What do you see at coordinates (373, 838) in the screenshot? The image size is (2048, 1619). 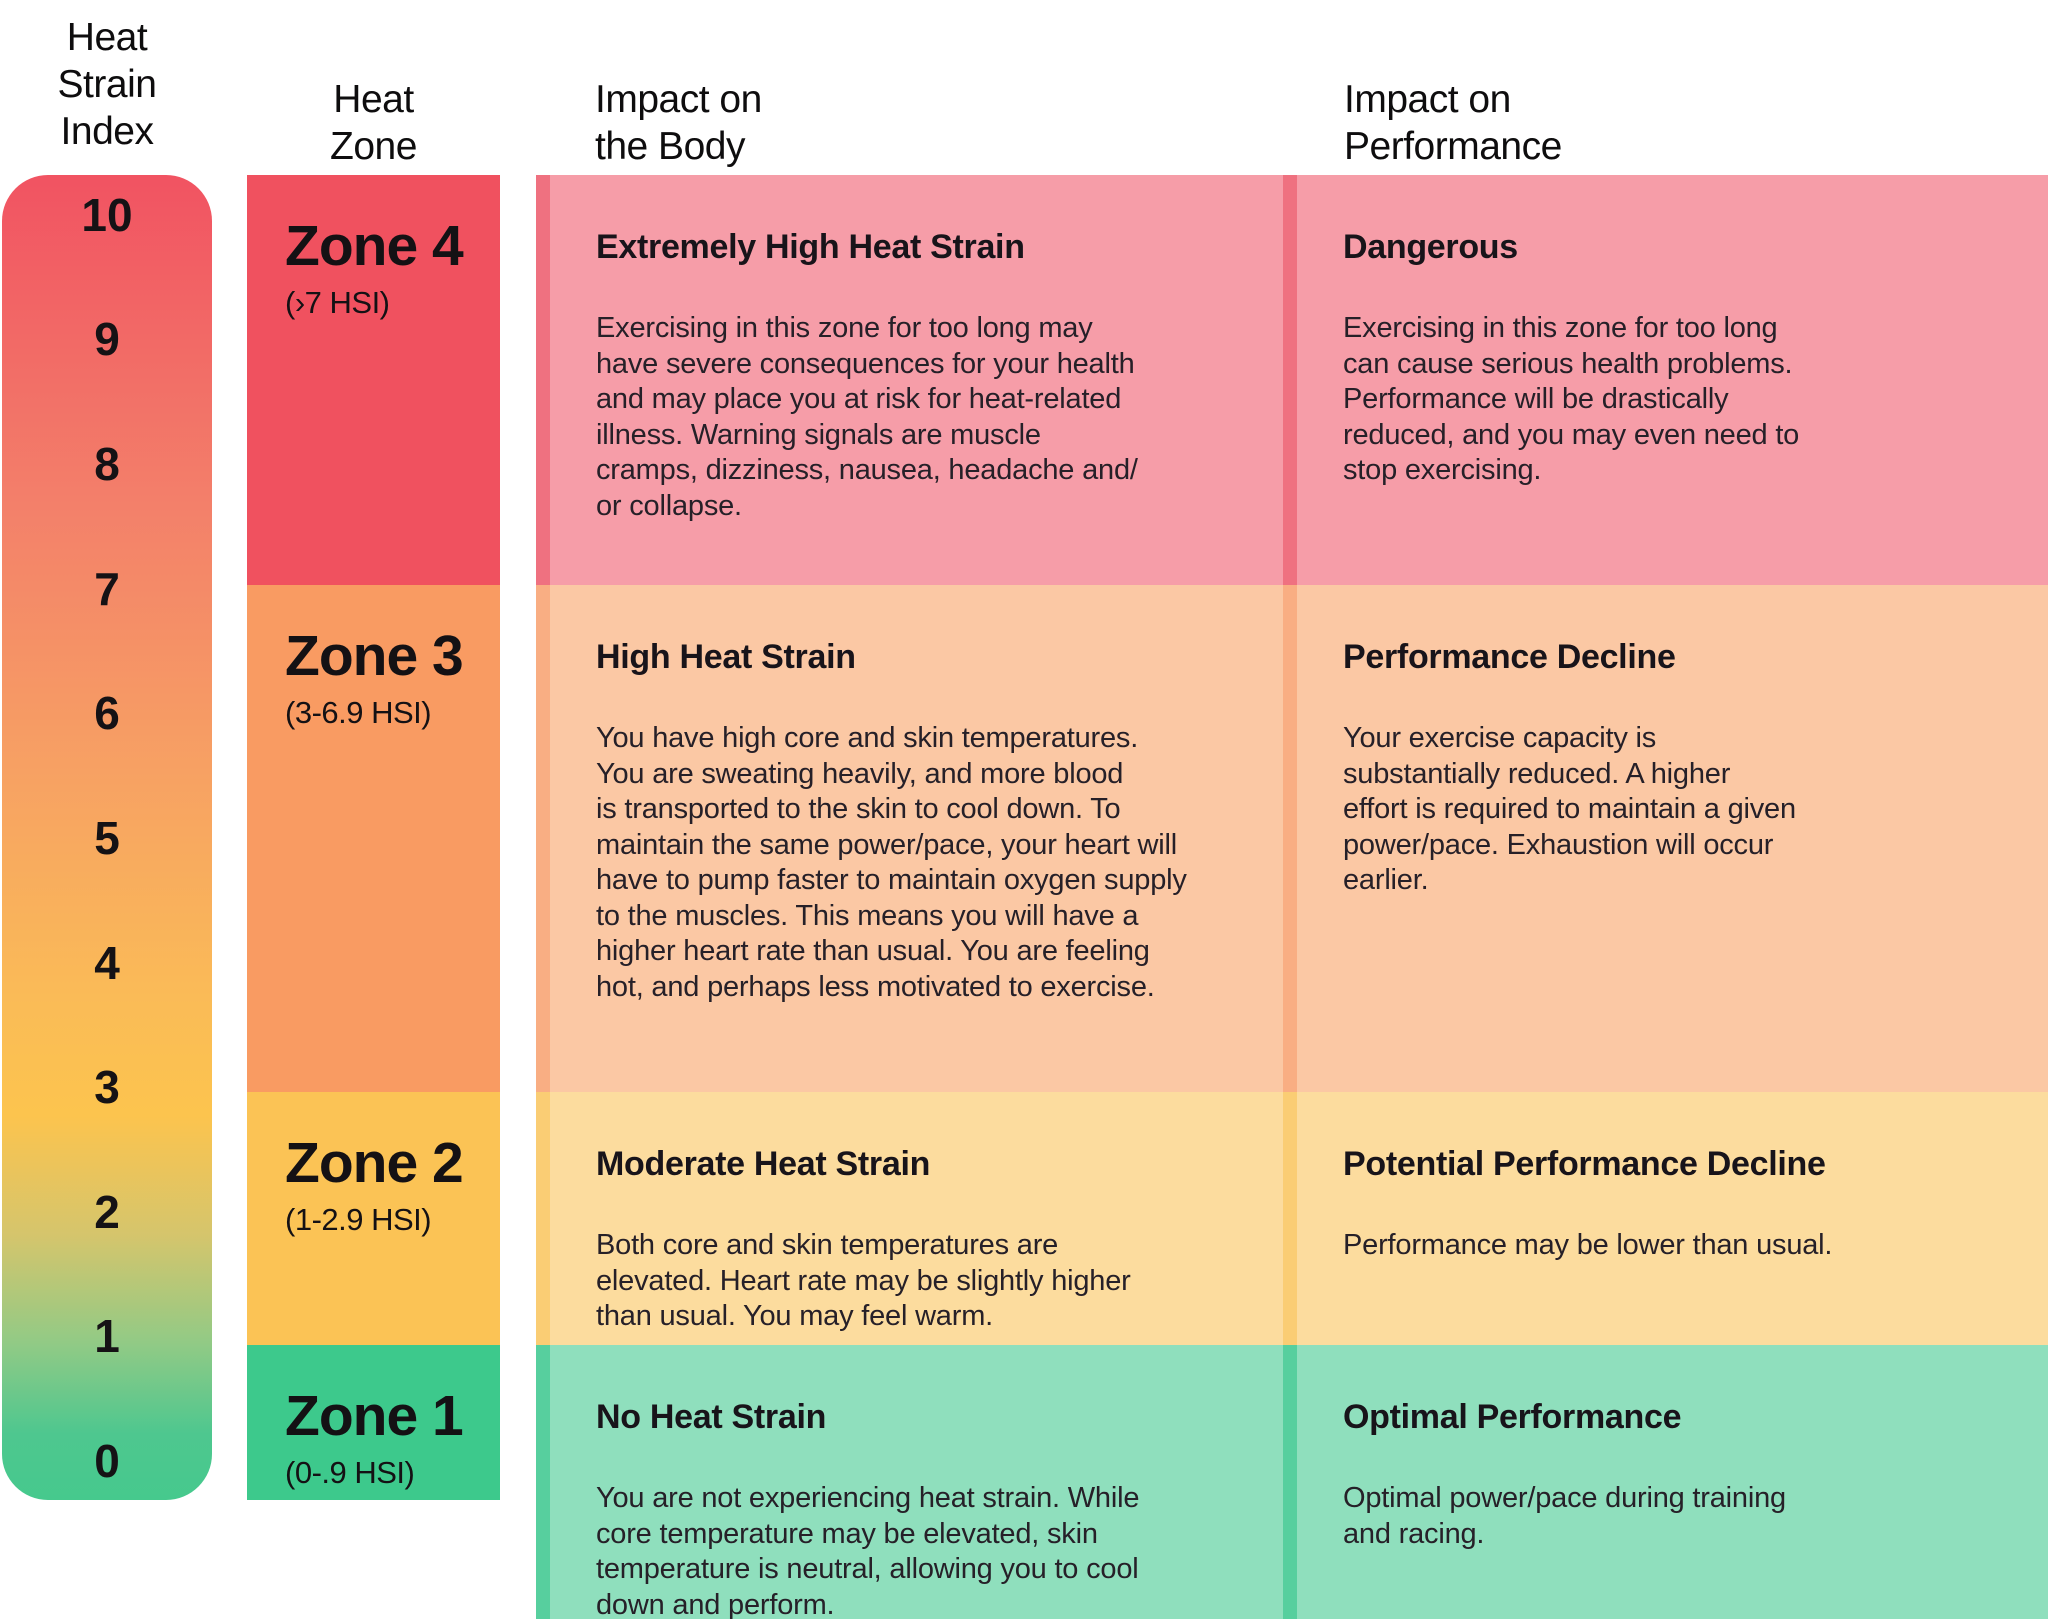 I see `zone-3-block: Zone 3 (3-6.9 HSI)` at bounding box center [373, 838].